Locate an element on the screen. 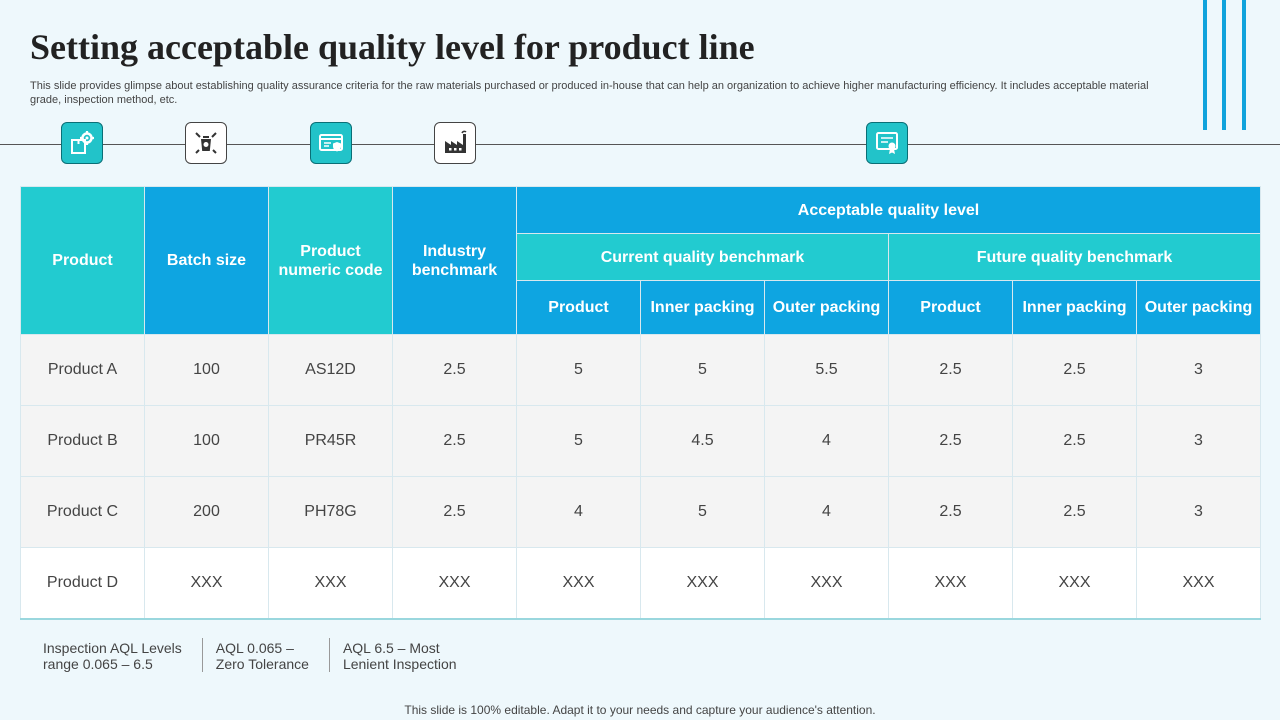 Image resolution: width=1280 pixels, height=720 pixels. note-aql-range: Inspection AQL Levels range 0.065 – 6.5 is located at coordinates (112, 656).